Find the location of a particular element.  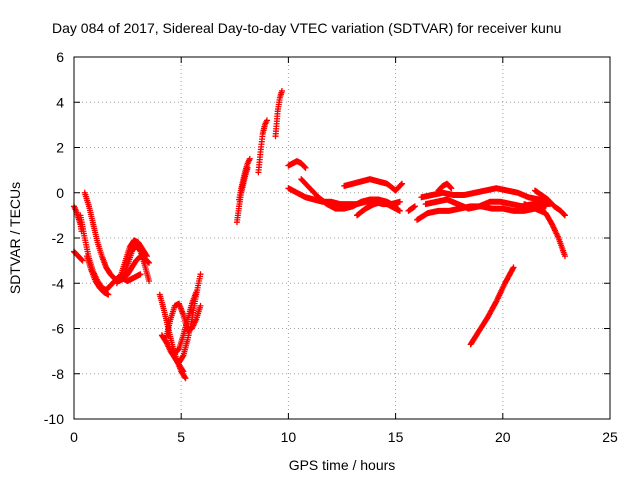

y-tick-label: -4 is located at coordinates (58, 283).